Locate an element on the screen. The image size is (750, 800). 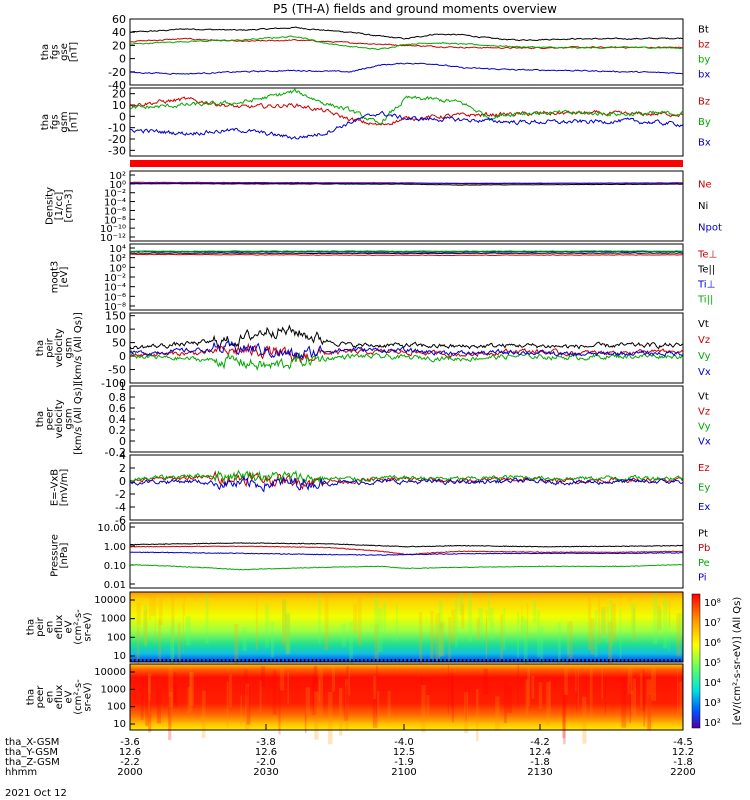
x-tick-value: -4.2 is located at coordinates (540, 742).